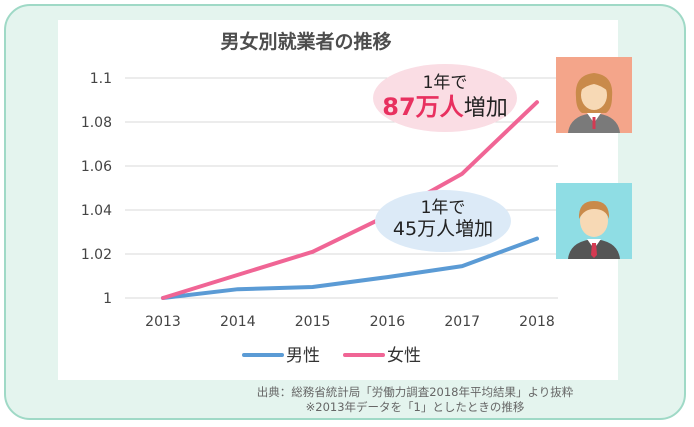  Describe the element at coordinates (306, 42) in the screenshot. I see `chart-title: 男女別就業者の推移` at that location.